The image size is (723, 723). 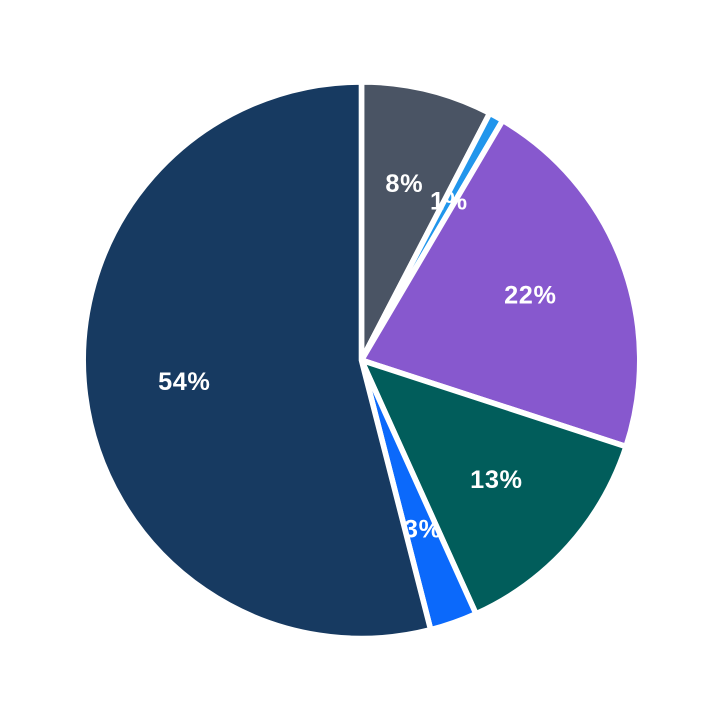 What do you see at coordinates (404, 184) in the screenshot?
I see `svg-text: 8%` at bounding box center [404, 184].